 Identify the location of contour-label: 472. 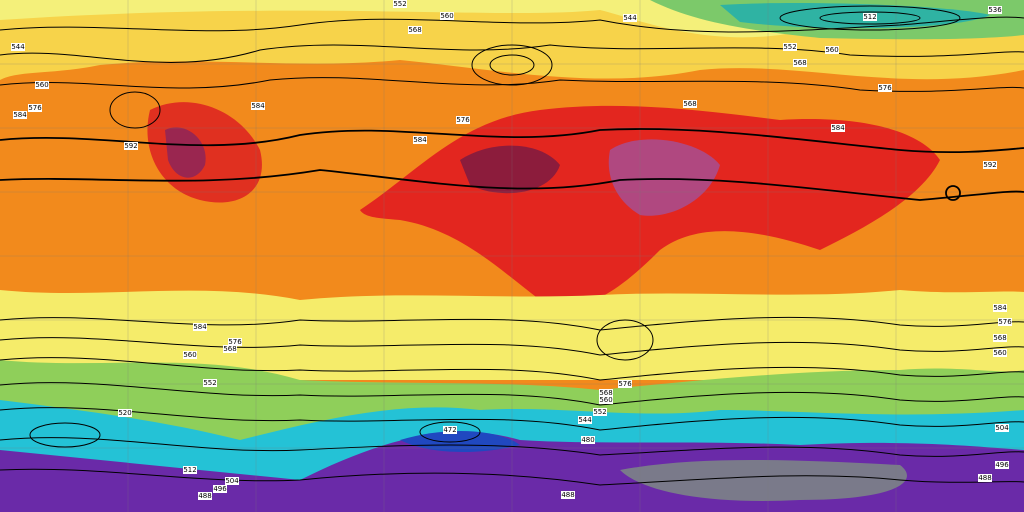
(449, 430).